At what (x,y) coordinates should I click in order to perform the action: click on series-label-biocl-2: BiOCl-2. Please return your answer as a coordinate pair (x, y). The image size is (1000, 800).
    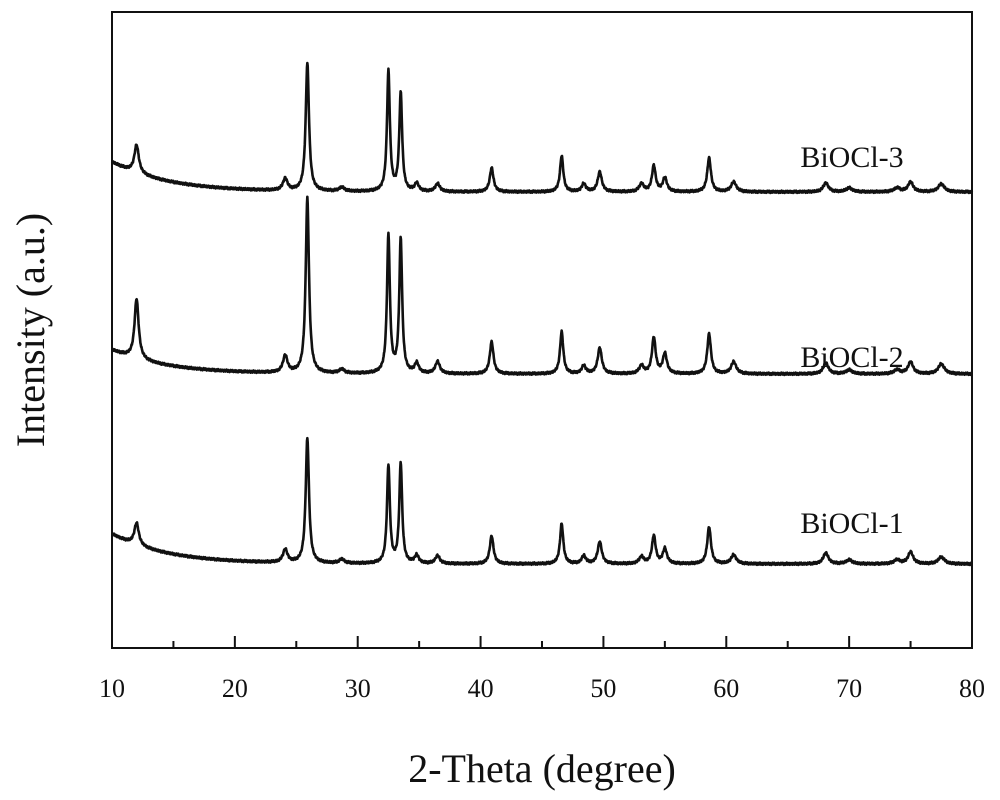
    Looking at the image, I should click on (851, 357).